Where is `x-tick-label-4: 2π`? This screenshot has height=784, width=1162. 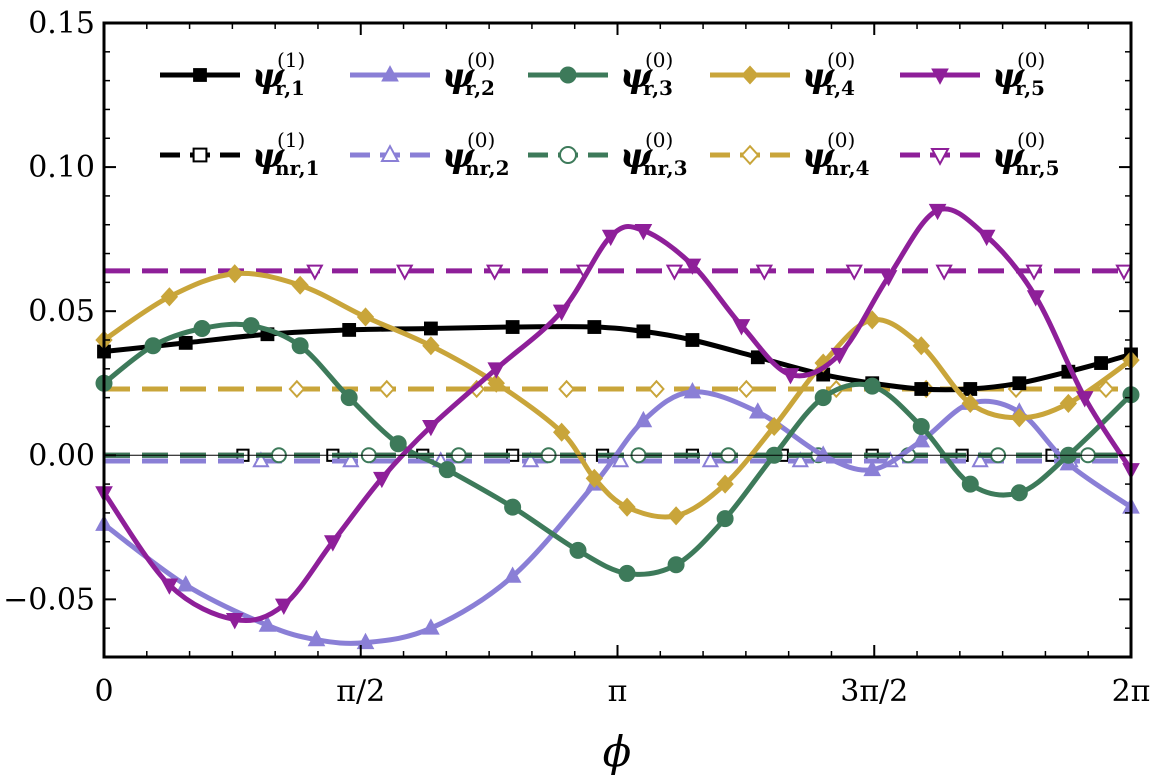 x-tick-label-4: 2π is located at coordinates (1131, 691).